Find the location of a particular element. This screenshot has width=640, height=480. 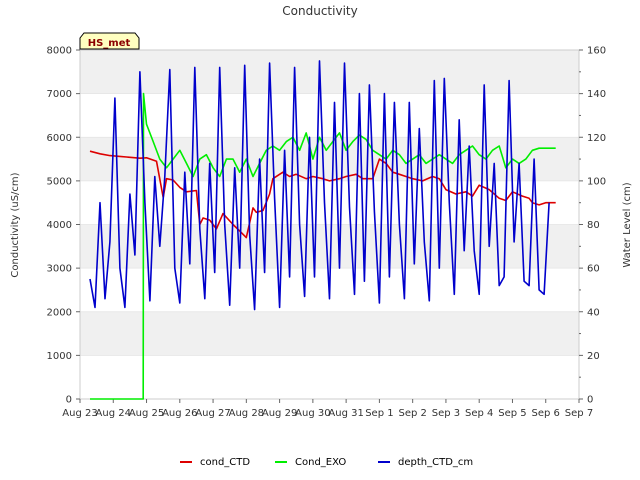

x-tick-label: Aug 29 is located at coordinates (279, 413).